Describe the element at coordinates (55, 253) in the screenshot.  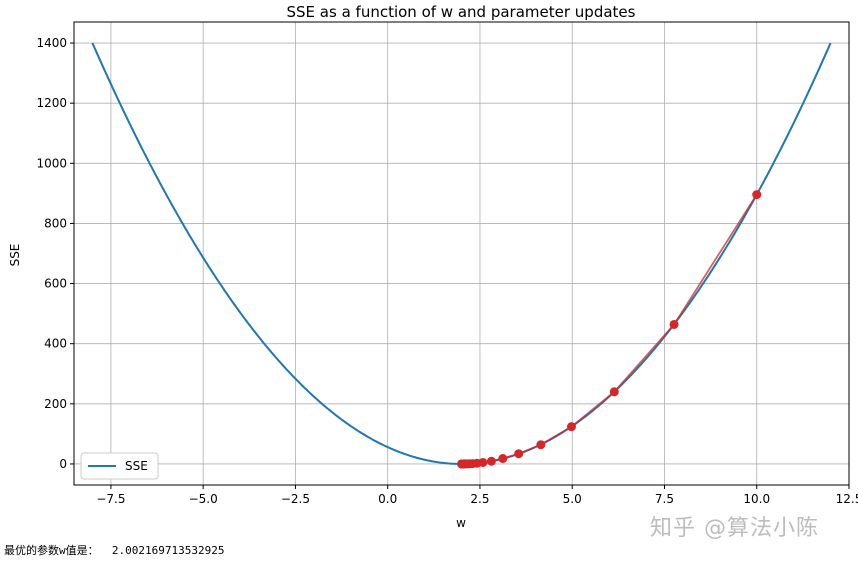
I see `y-axis-ticks: 0 200 400 600 800 1000 1200 1400` at that location.